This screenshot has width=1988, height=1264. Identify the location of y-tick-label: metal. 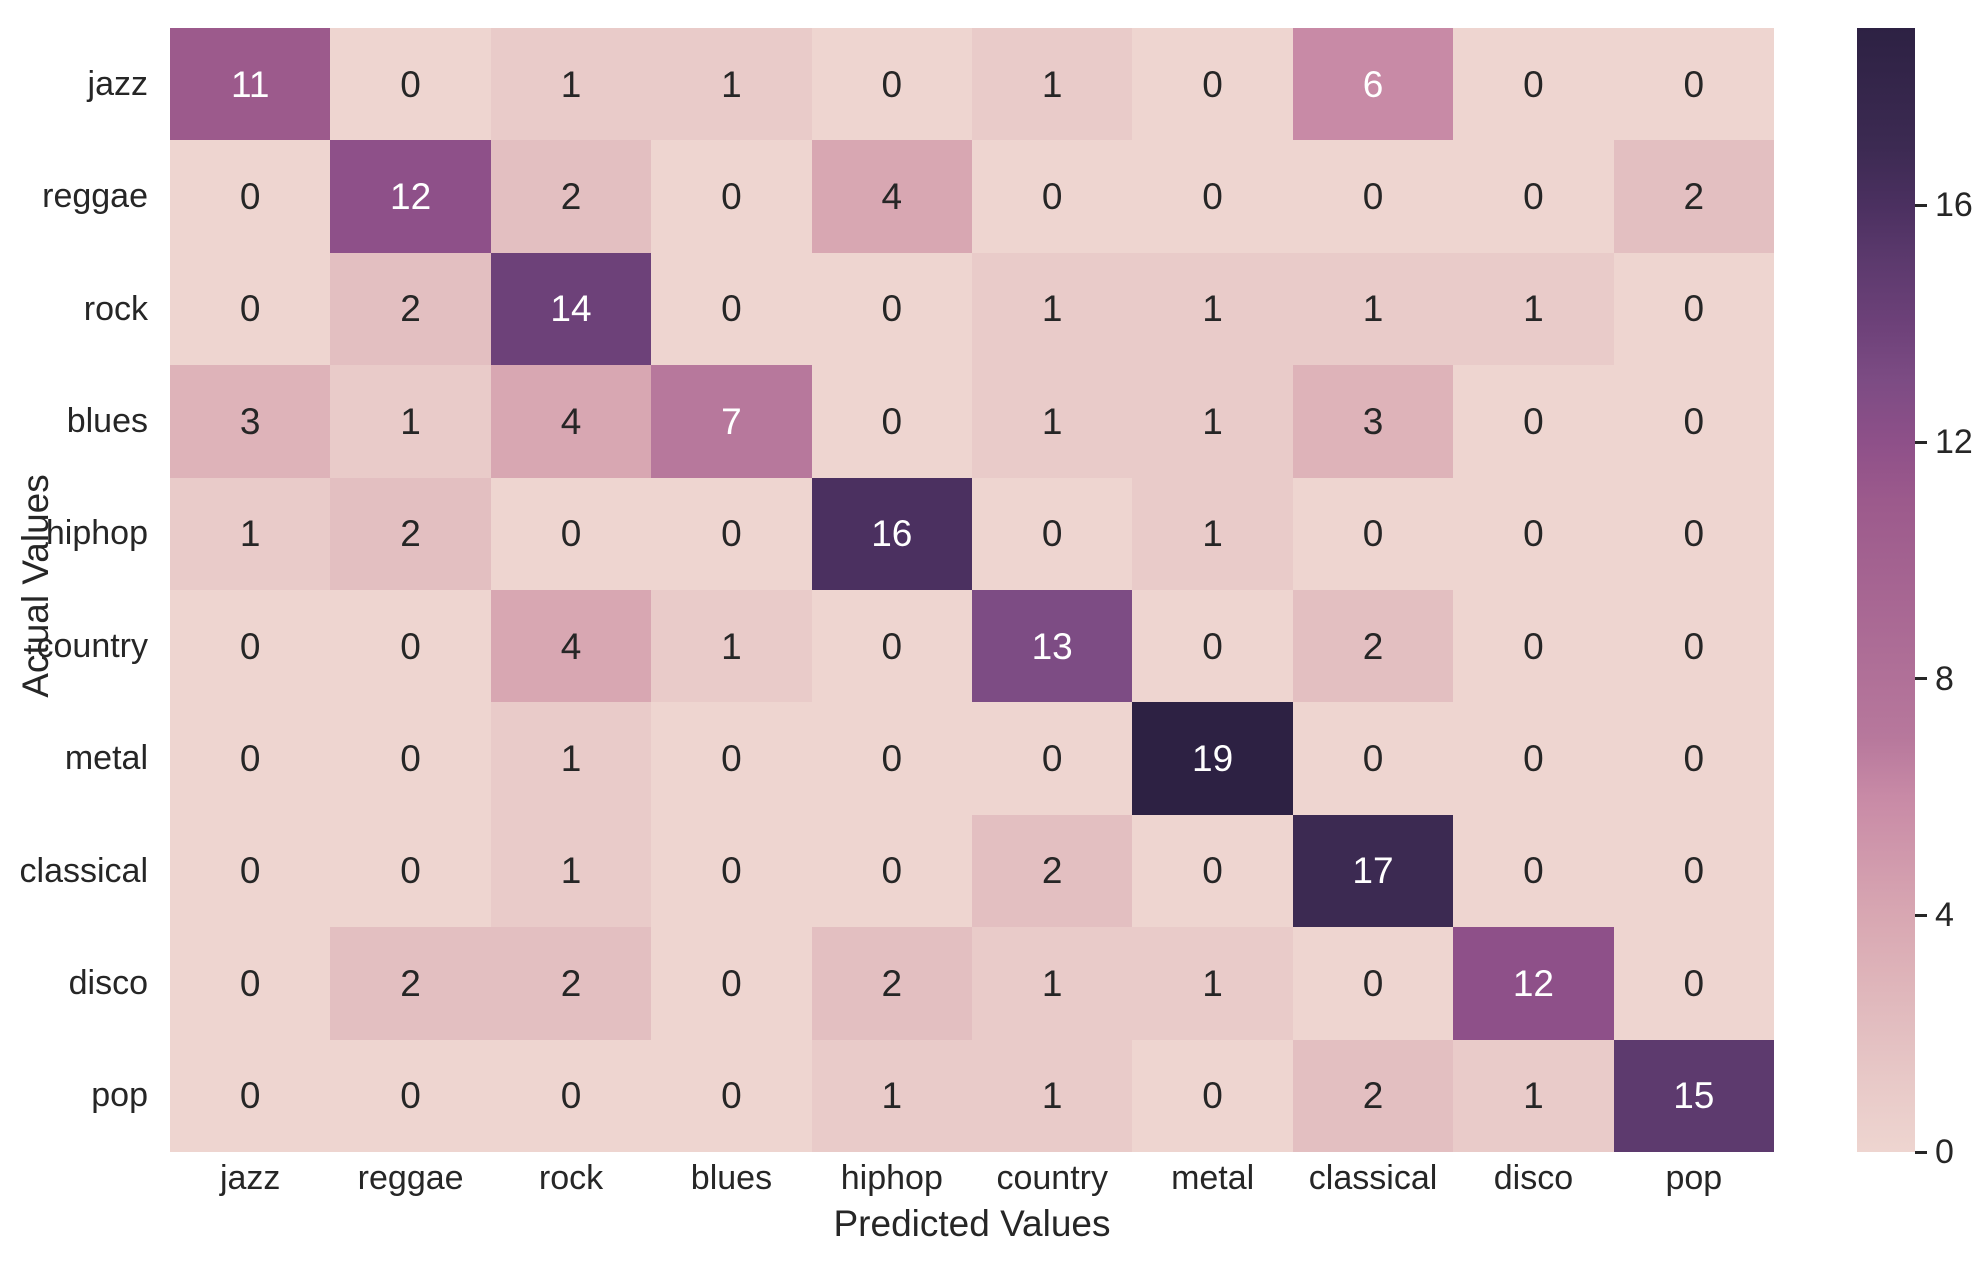
(106, 758).